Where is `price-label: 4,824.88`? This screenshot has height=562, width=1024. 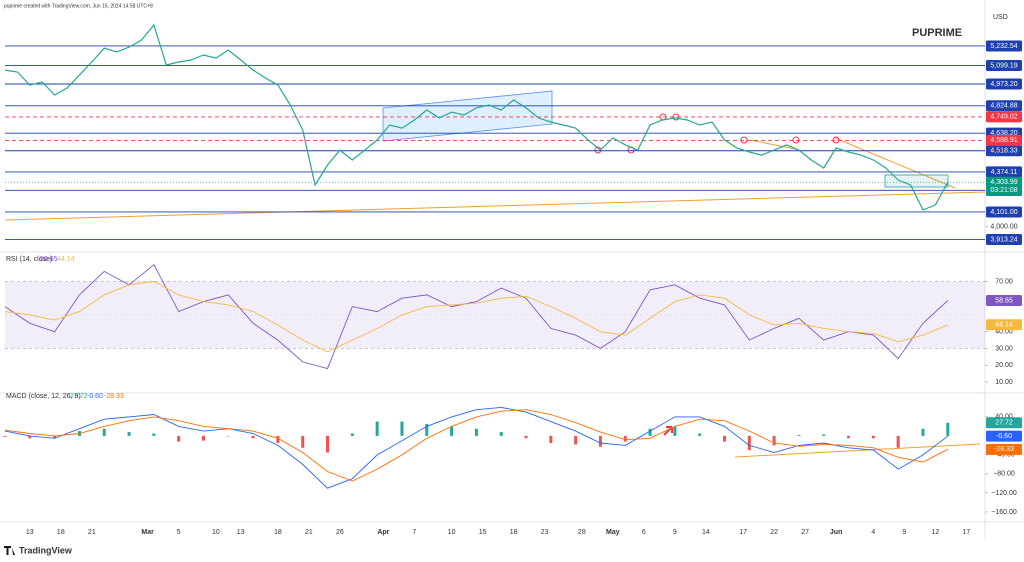
price-label: 4,824.88 is located at coordinates (1003, 106).